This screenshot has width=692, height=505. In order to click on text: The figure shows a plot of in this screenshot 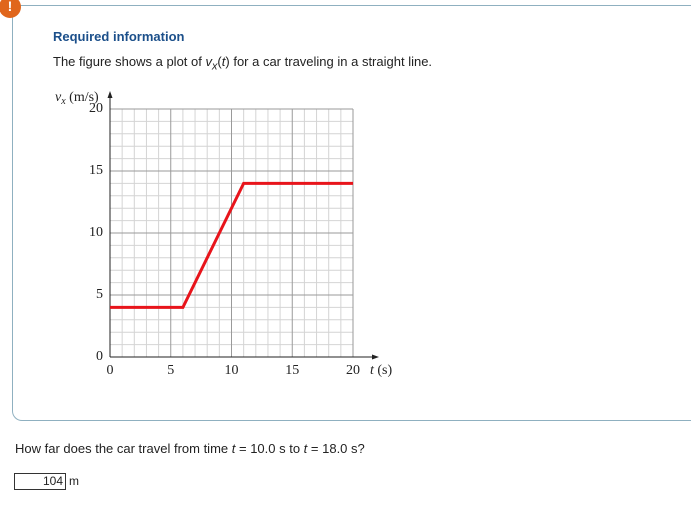, I will do `click(129, 61)`.